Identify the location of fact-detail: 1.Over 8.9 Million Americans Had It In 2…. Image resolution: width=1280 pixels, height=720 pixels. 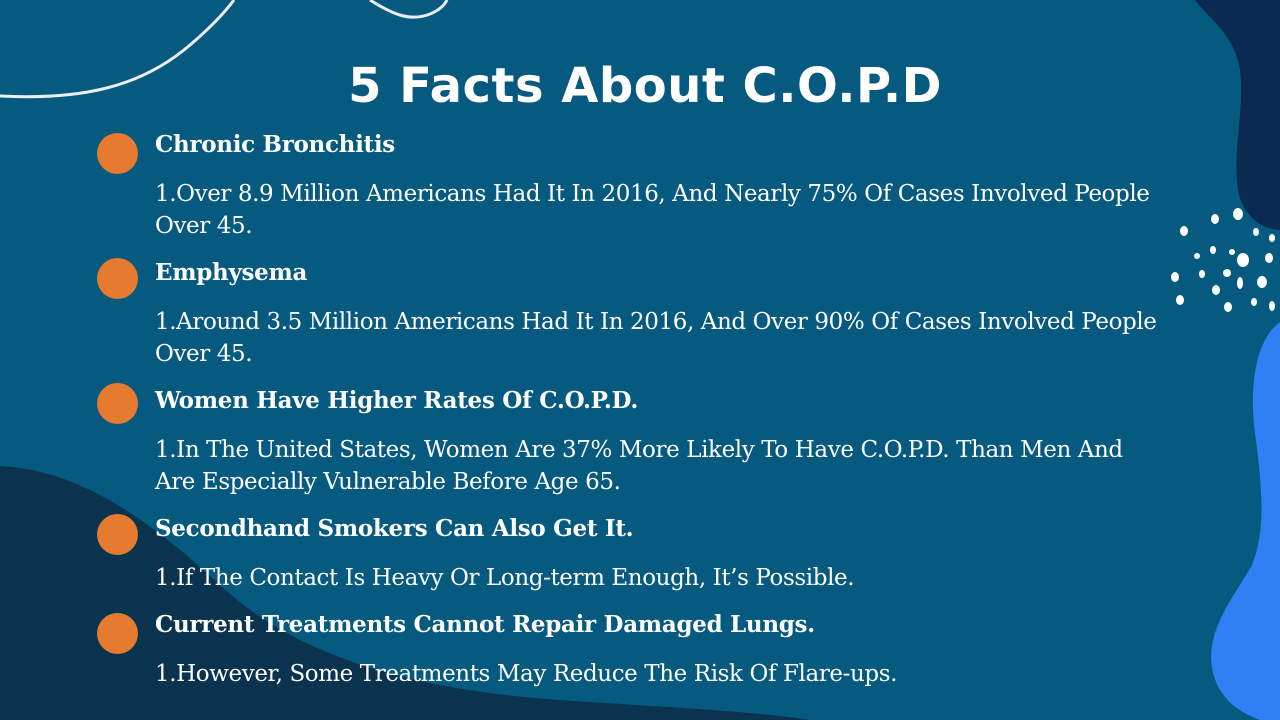
(652, 210).